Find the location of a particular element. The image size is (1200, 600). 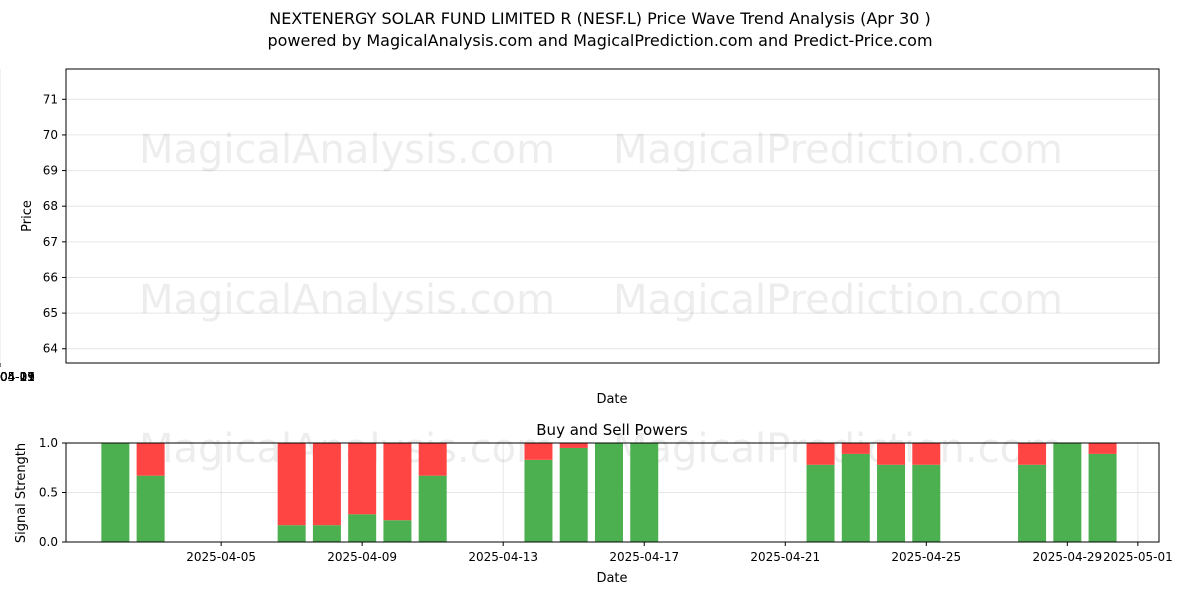

y-tick-label: 64 is located at coordinates (50, 349).